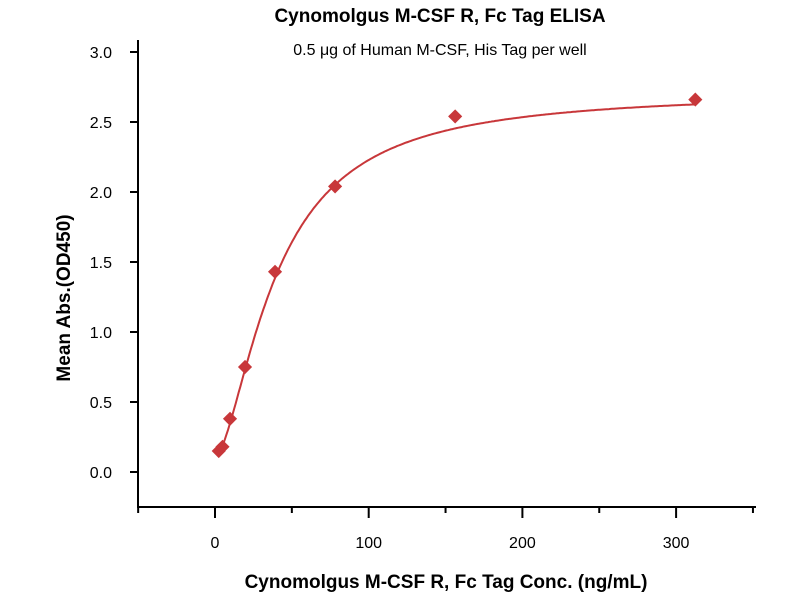 Image resolution: width=800 pixels, height=605 pixels. What do you see at coordinates (101, 193) in the screenshot?
I see `y-tick-label: 2.0` at bounding box center [101, 193].